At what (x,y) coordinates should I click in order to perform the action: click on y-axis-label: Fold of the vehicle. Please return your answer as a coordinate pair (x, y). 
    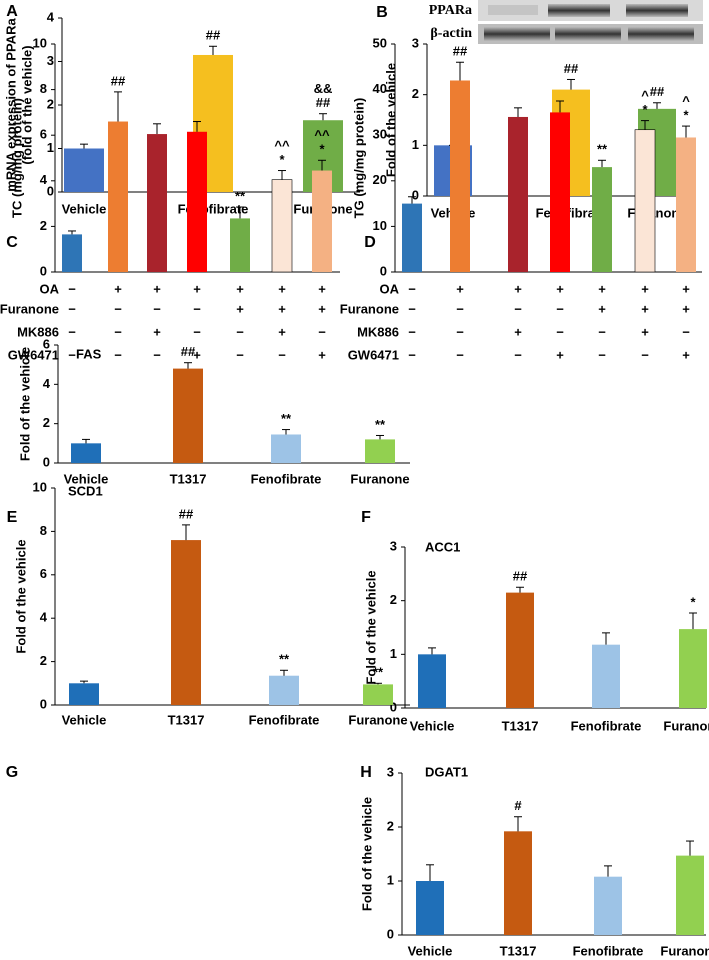
    Looking at the image, I should click on (20, 596).